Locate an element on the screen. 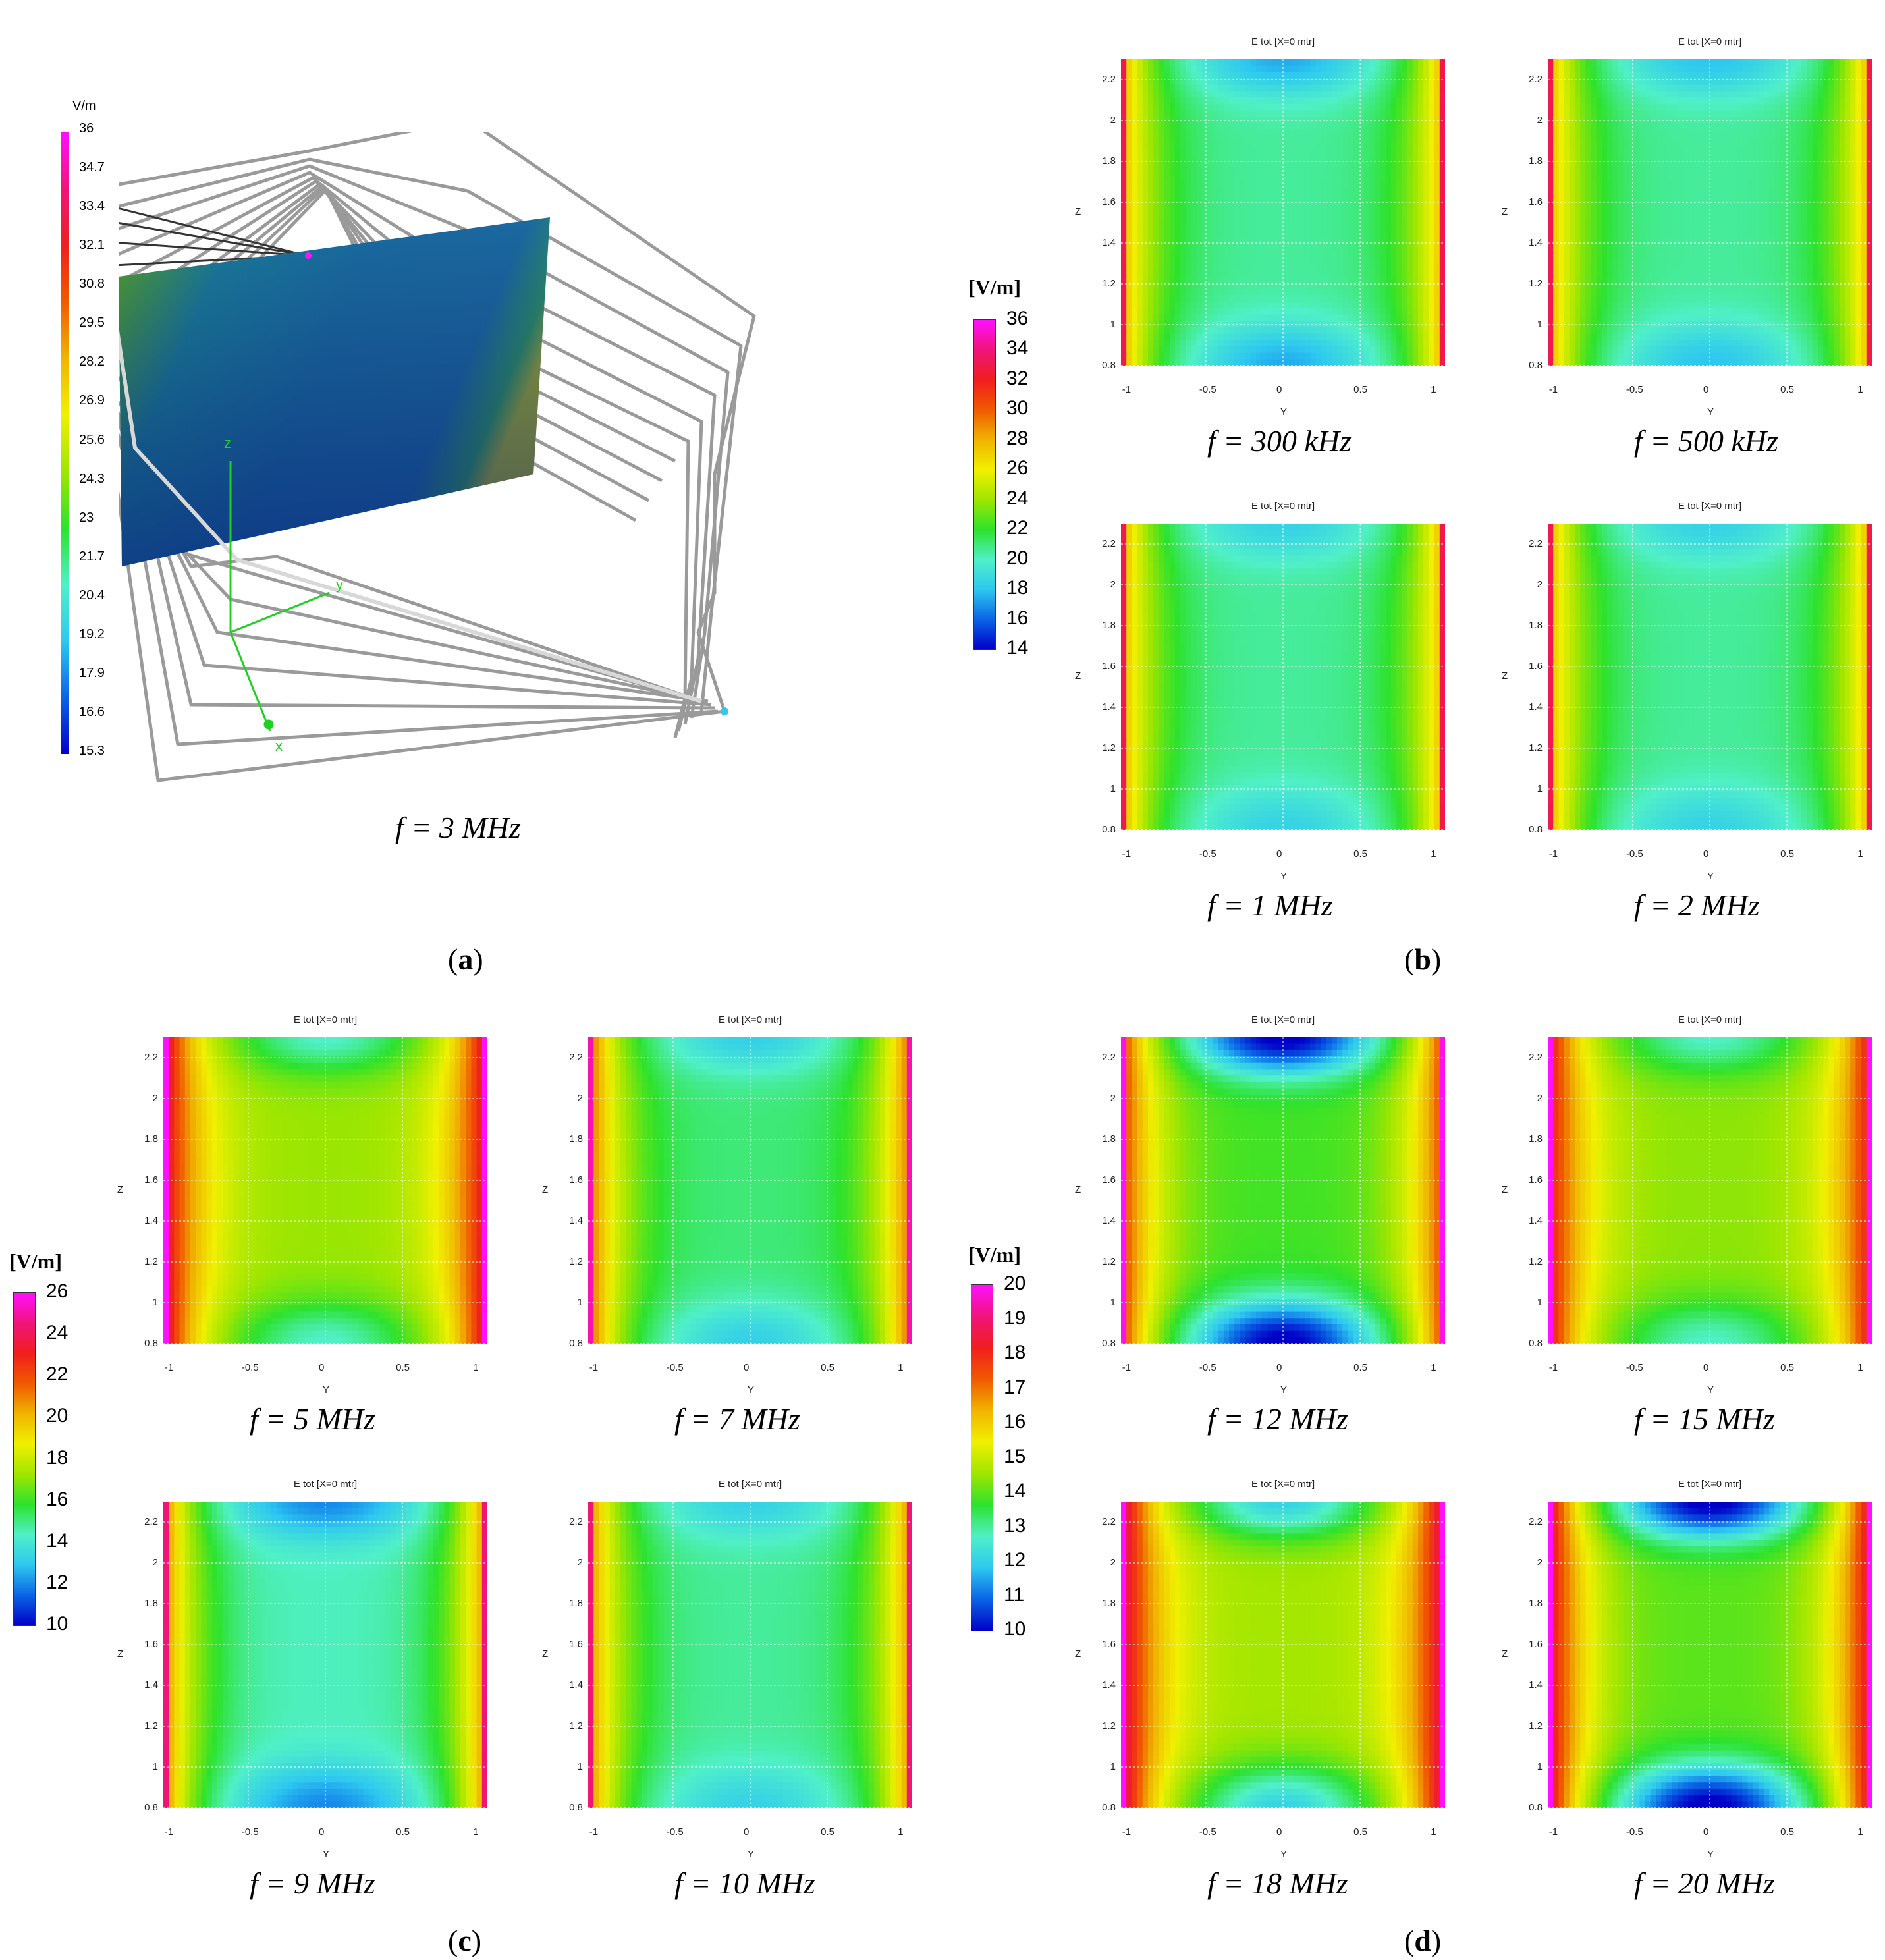  heatmap-plot-area is located at coordinates (1710, 212).